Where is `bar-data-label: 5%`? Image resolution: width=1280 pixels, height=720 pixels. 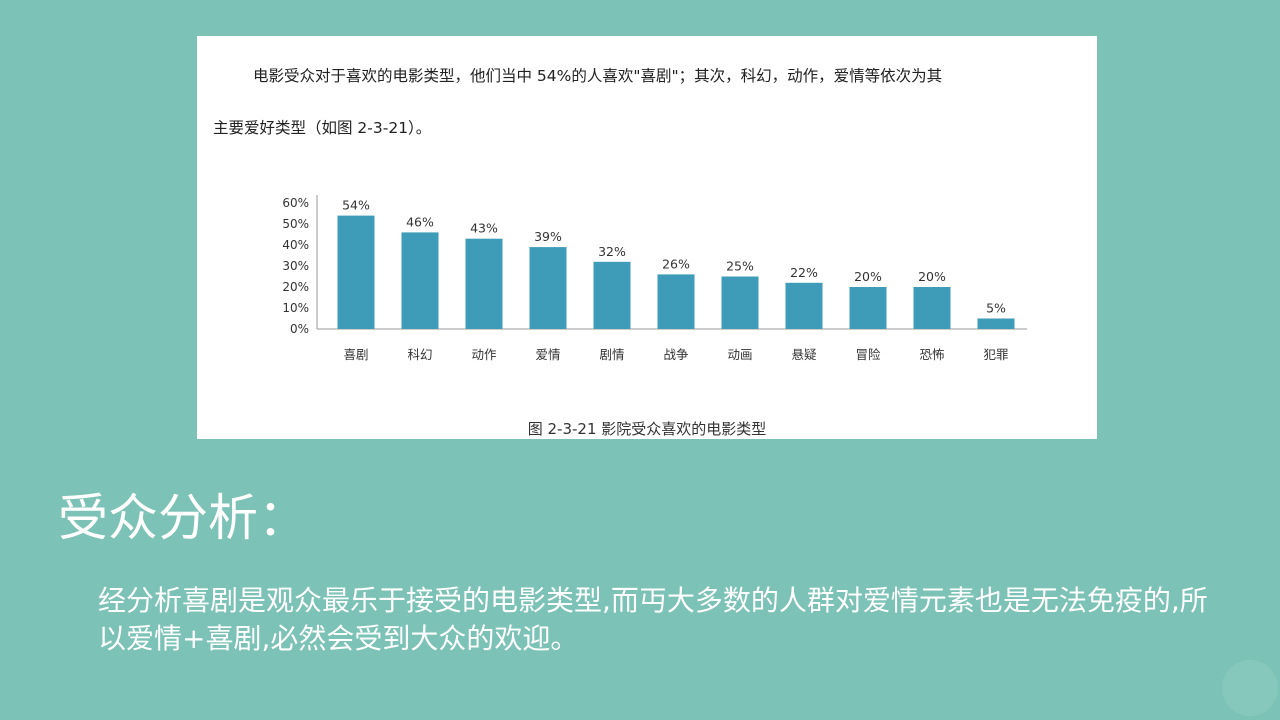
bar-data-label: 5% is located at coordinates (996, 308).